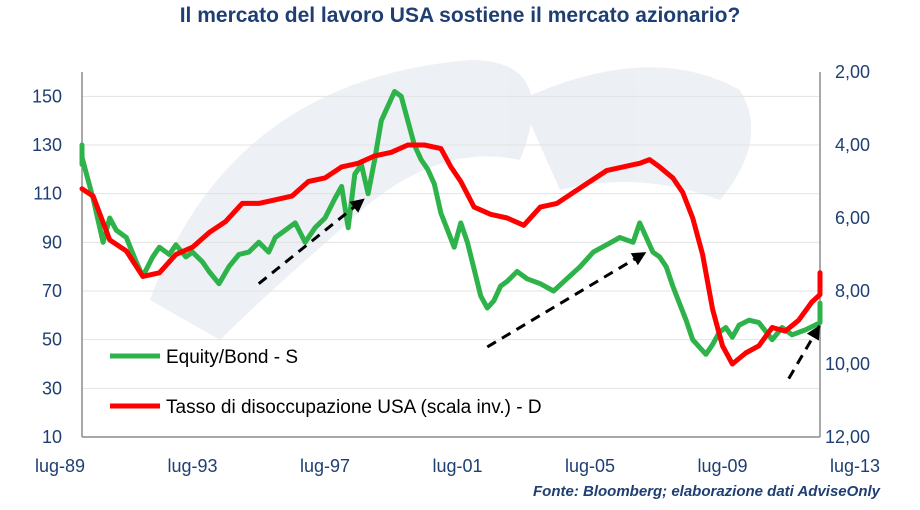  What do you see at coordinates (852, 218) in the screenshot?
I see `right-tick-label-2: 6,00` at bounding box center [852, 218].